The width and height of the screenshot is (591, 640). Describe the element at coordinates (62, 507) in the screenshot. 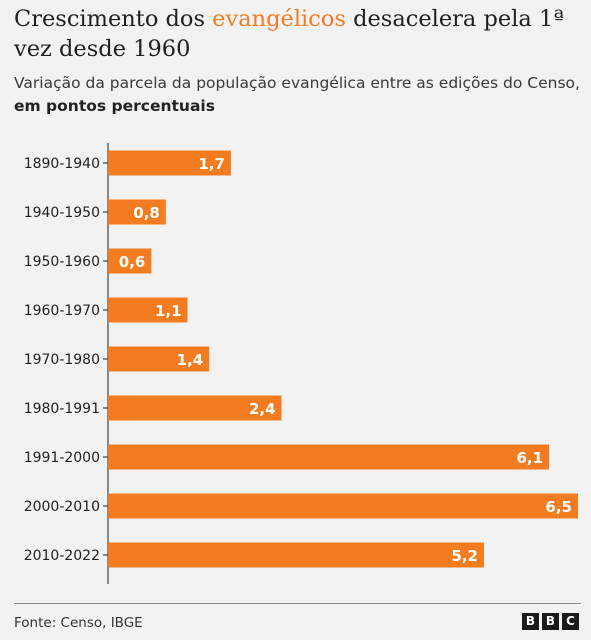

I see `y-tick-label: 2000-2010` at that location.